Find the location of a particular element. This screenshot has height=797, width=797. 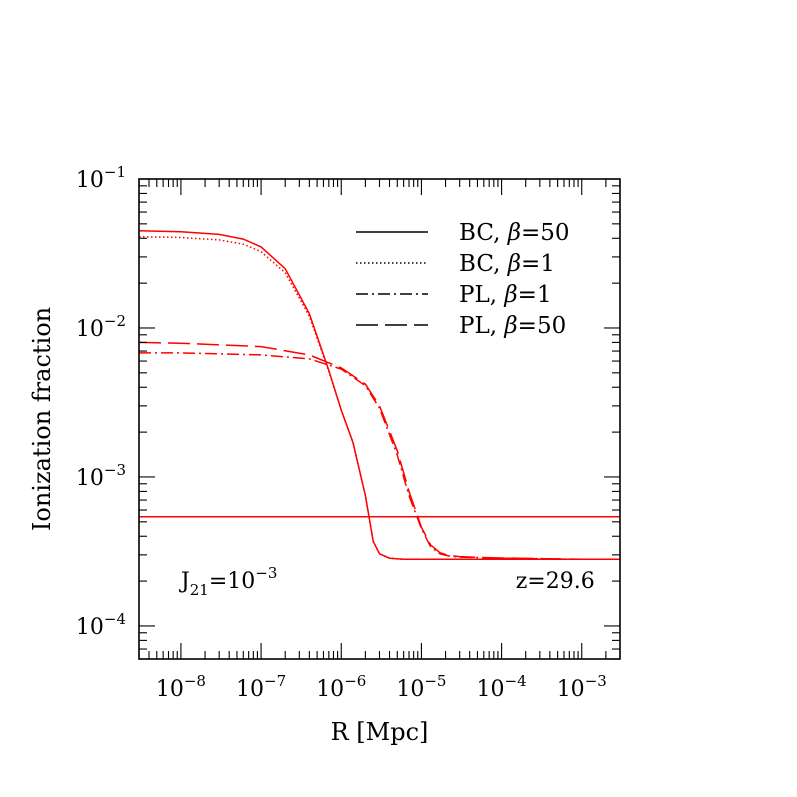

annotation-j21: J21=10−3 is located at coordinates (228, 581).